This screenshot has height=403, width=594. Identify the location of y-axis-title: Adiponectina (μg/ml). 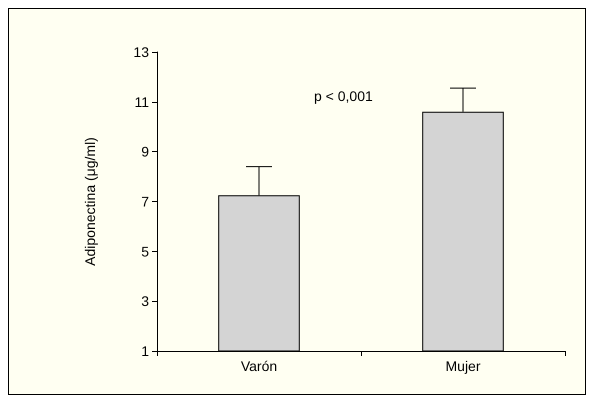
(90, 201).